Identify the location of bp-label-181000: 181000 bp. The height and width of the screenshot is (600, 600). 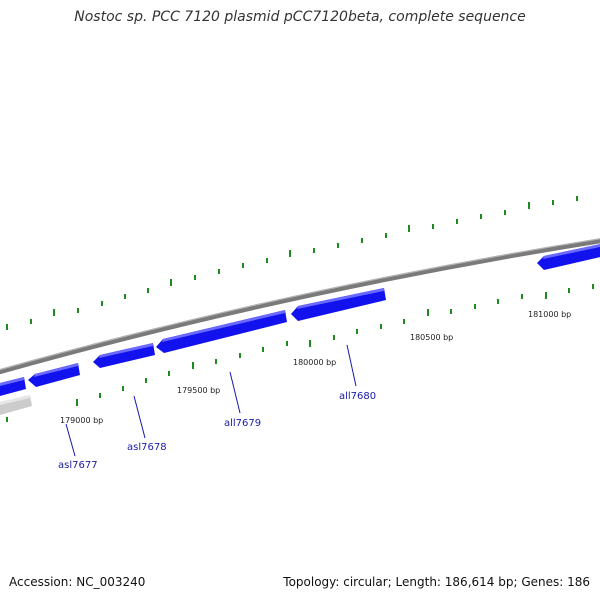
(549, 314).